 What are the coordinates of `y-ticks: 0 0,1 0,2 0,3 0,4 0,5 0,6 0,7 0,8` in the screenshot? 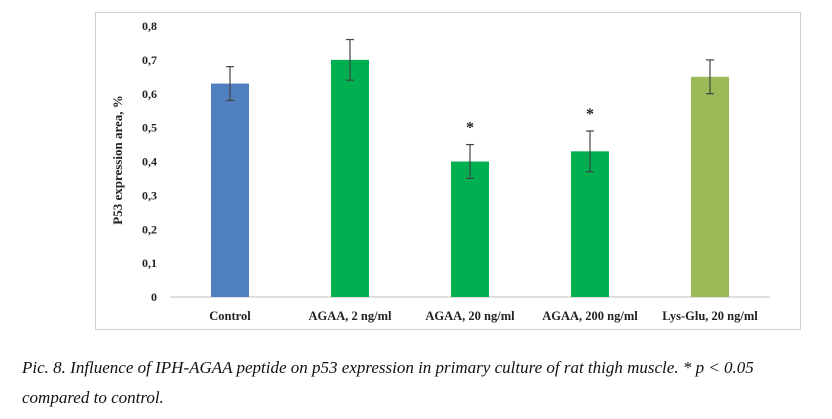 It's located at (149, 161).